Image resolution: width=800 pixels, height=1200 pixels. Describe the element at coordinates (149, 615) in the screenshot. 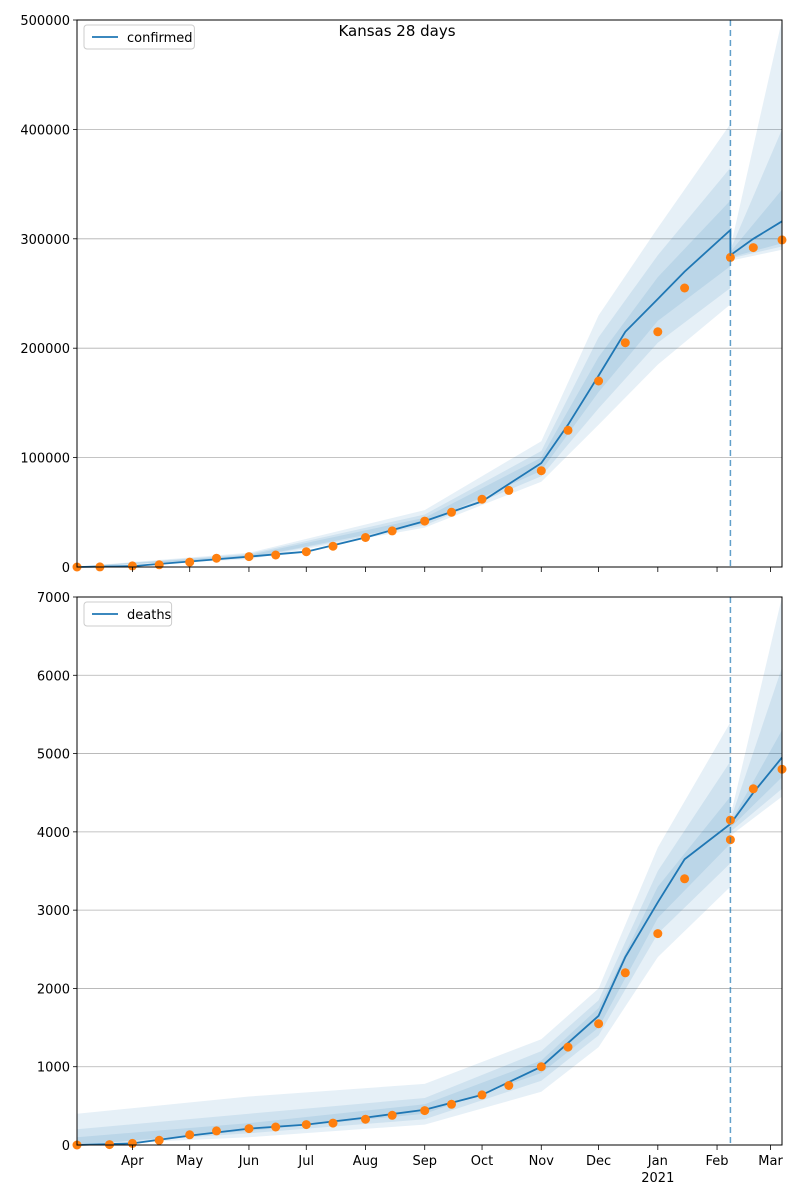

I see `legend-label: deaths` at that location.